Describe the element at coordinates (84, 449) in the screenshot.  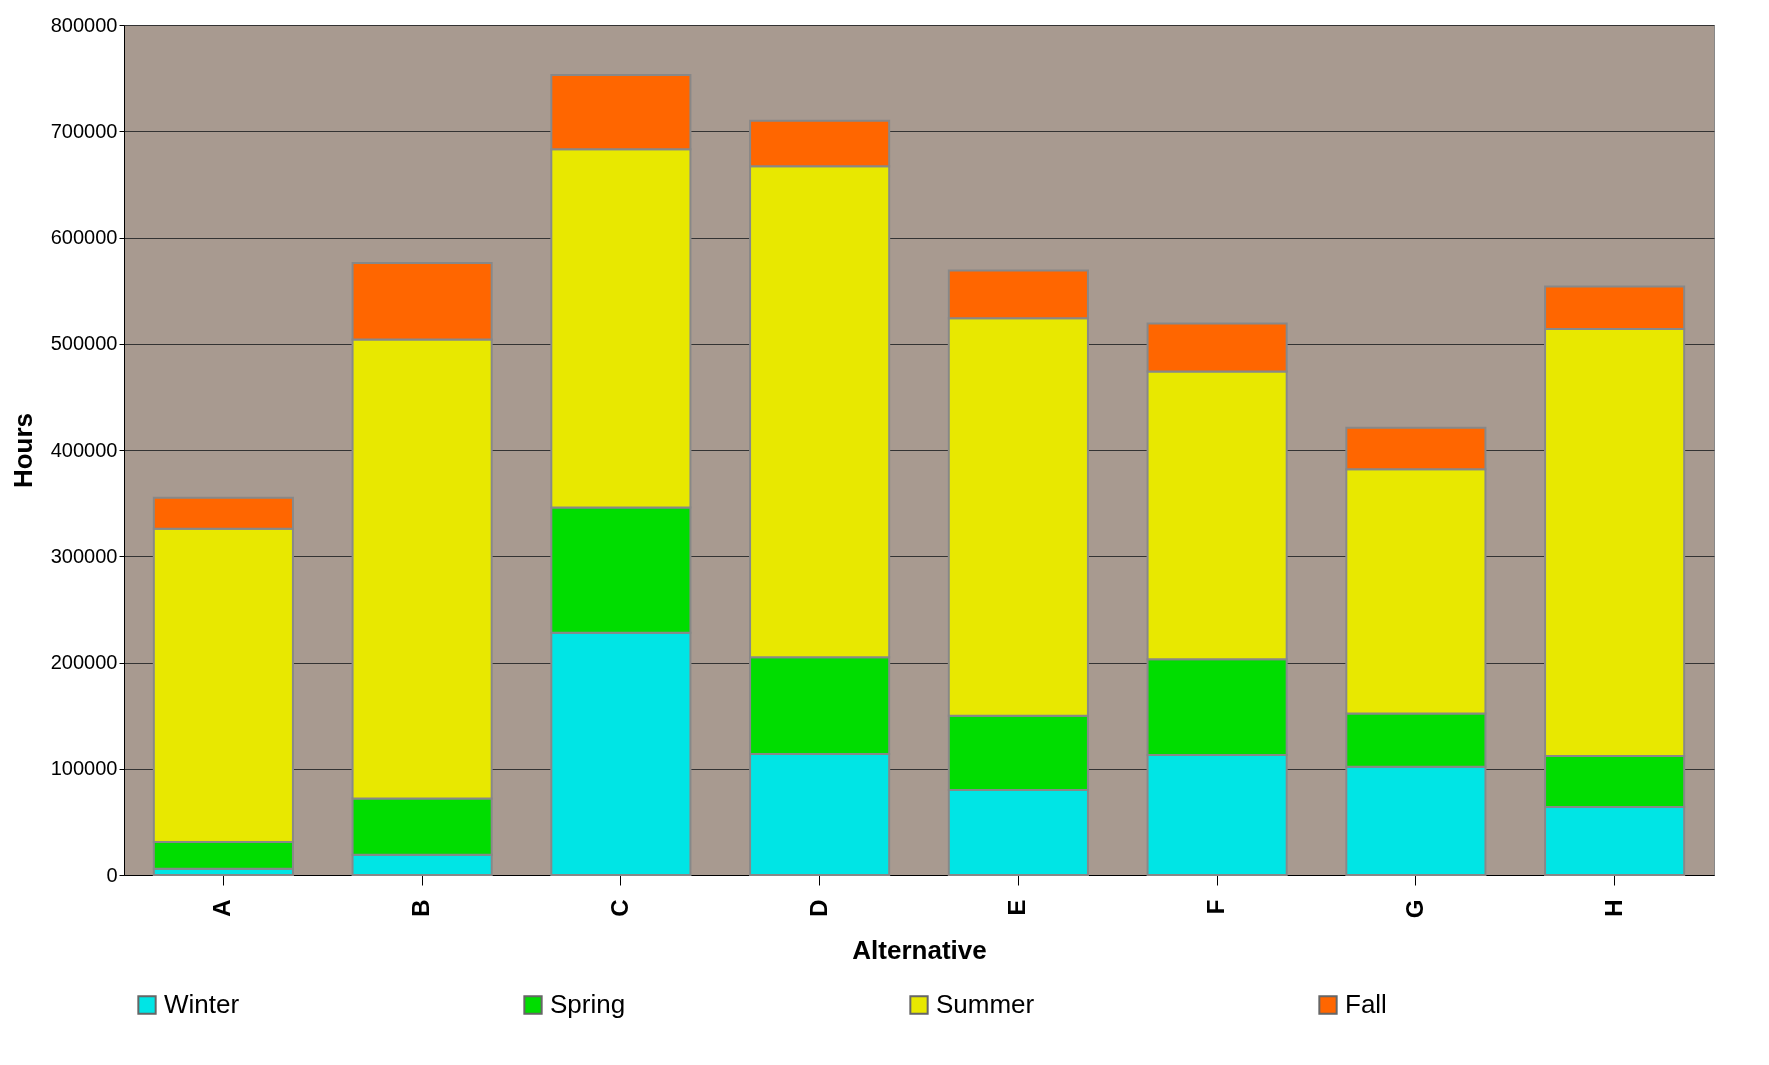
I see `y-tick-label: 400000` at that location.